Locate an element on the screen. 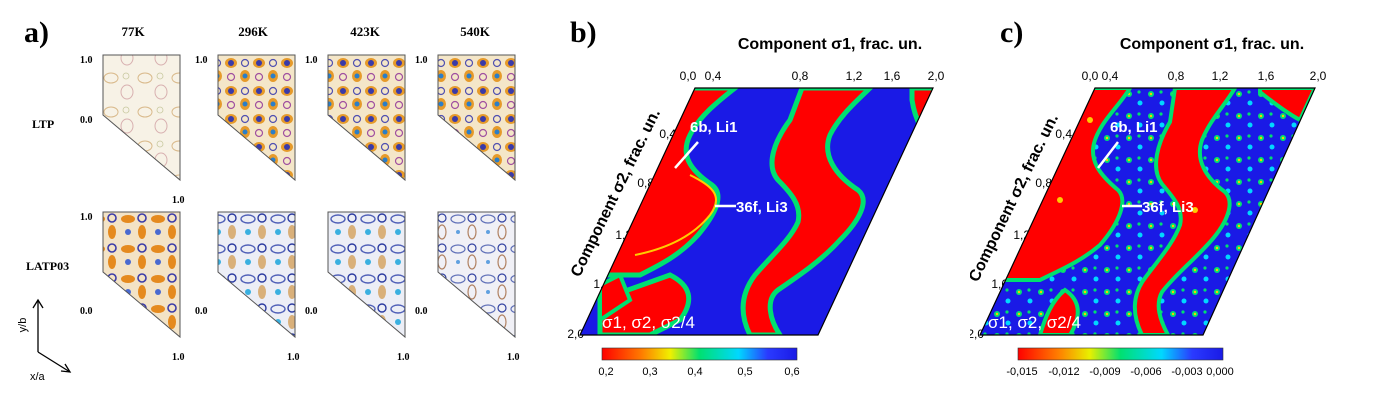  panel-c-x-title: Component σ1, frac. un. is located at coordinates (1212, 44).